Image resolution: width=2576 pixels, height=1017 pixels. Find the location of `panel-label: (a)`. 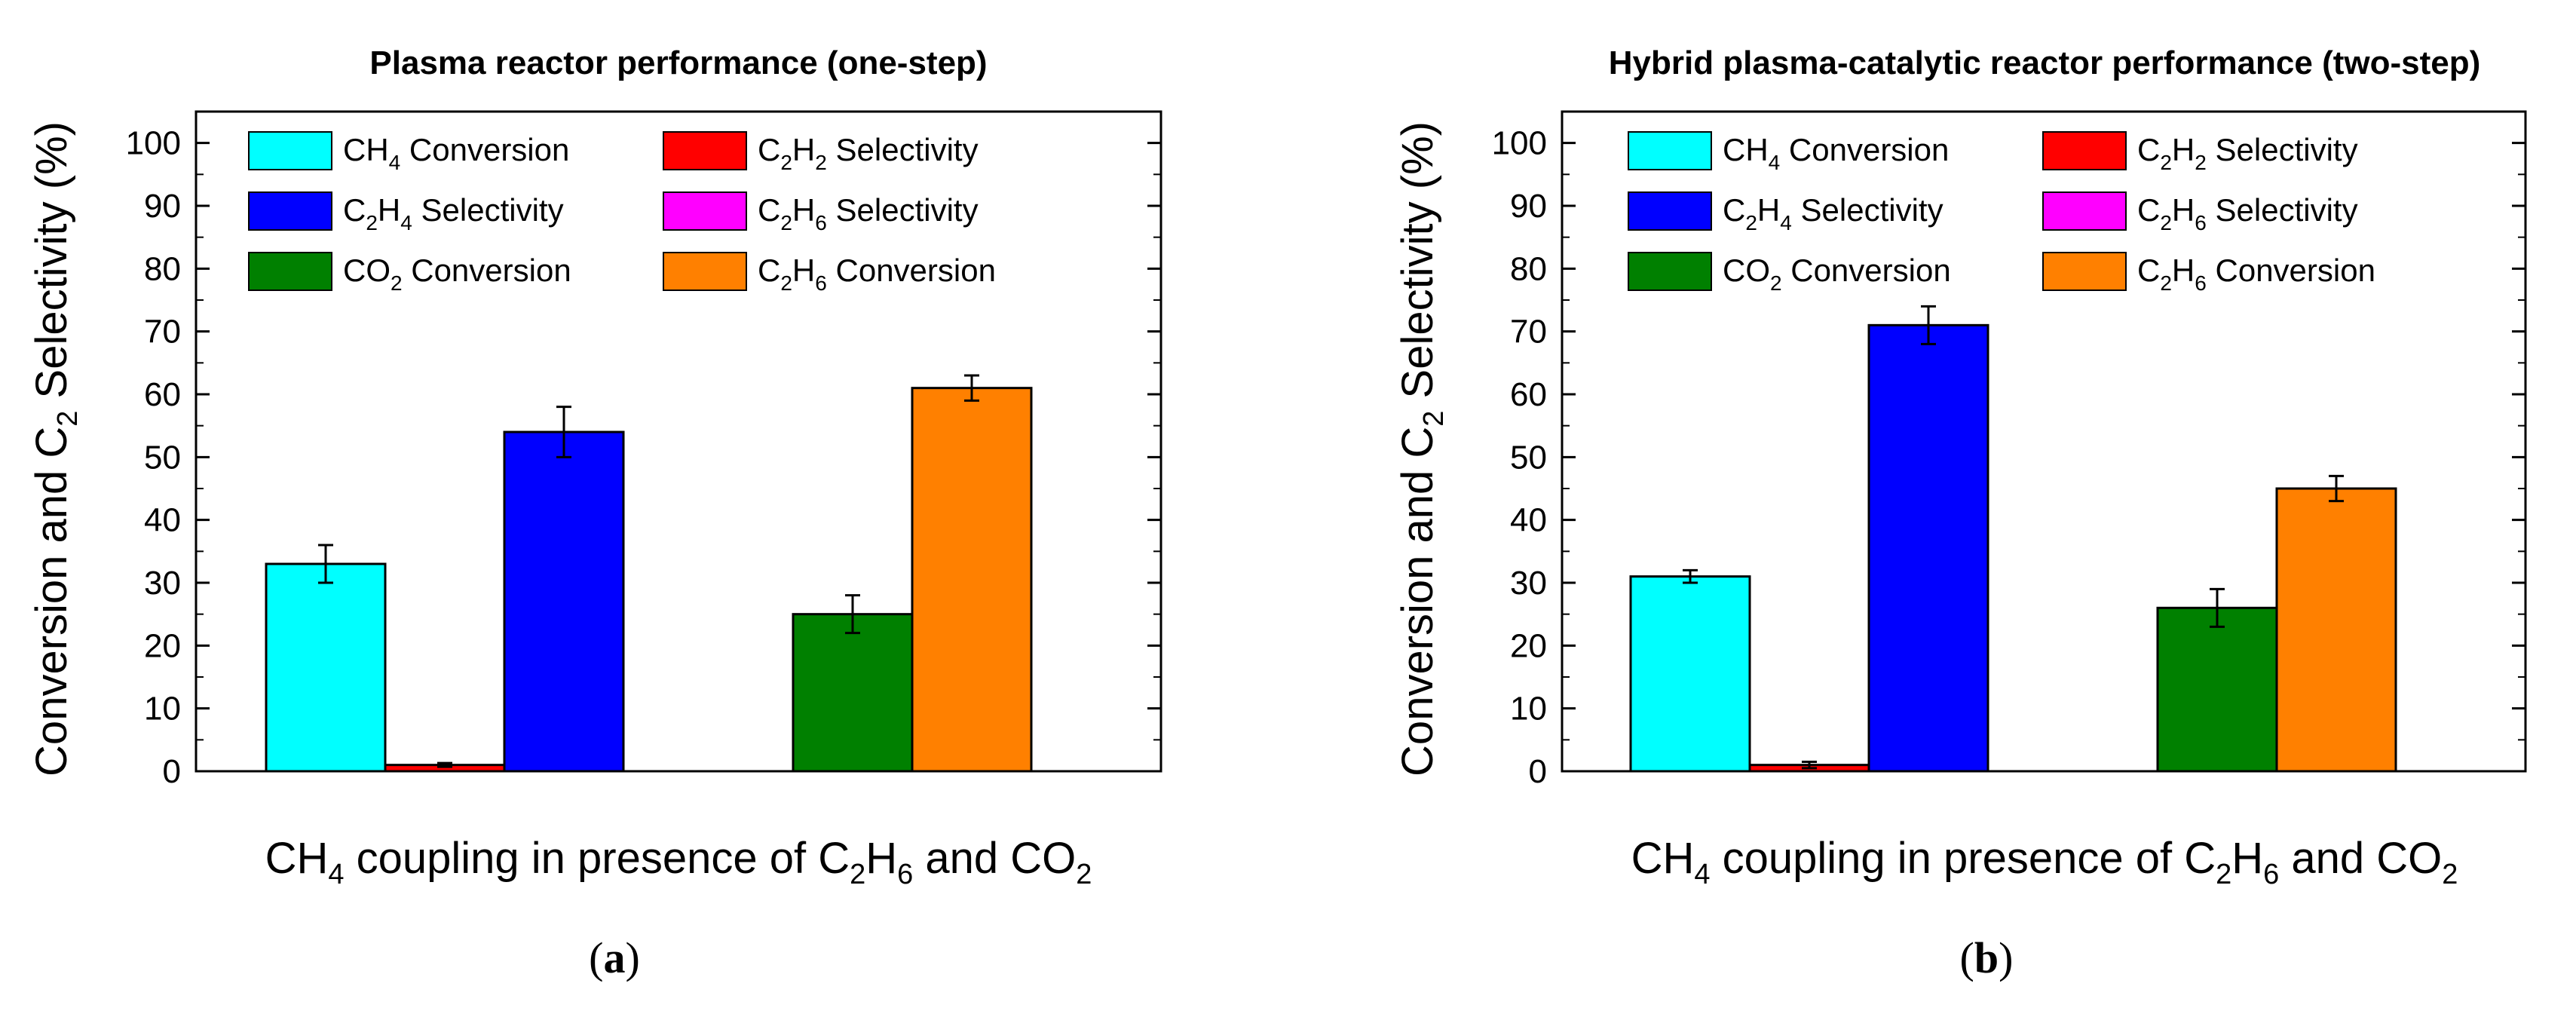

panel-label: (a) is located at coordinates (614, 957).